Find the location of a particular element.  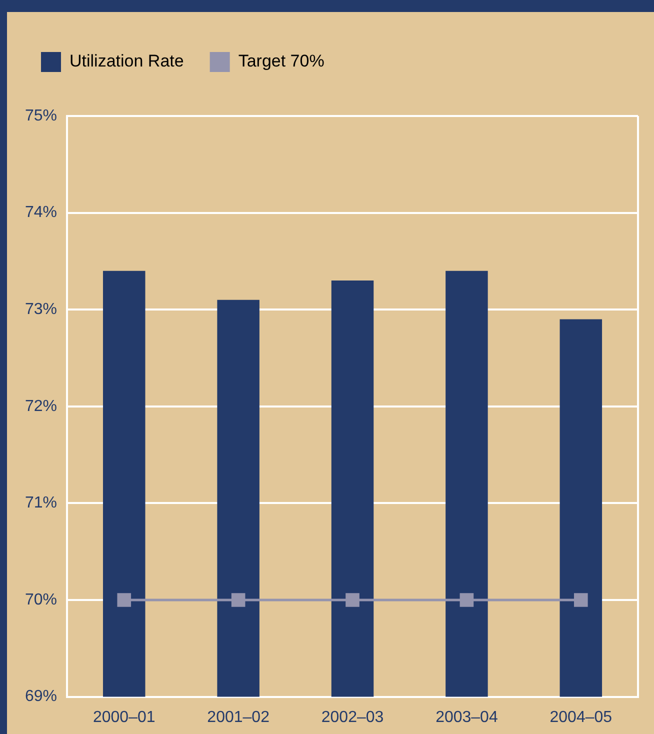

legend-label: Target 70% is located at coordinates (281, 61).